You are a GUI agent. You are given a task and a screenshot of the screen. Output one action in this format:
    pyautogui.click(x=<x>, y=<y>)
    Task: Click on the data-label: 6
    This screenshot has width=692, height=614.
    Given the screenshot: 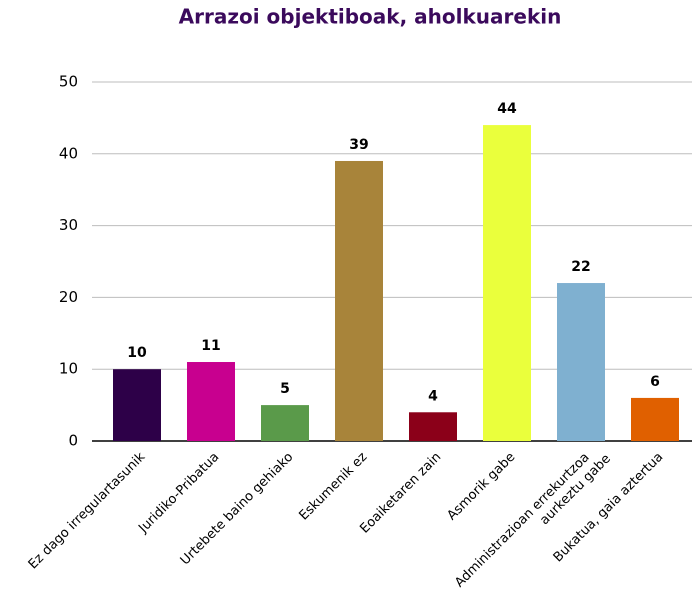 What is the action you would take?
    pyautogui.click(x=655, y=382)
    